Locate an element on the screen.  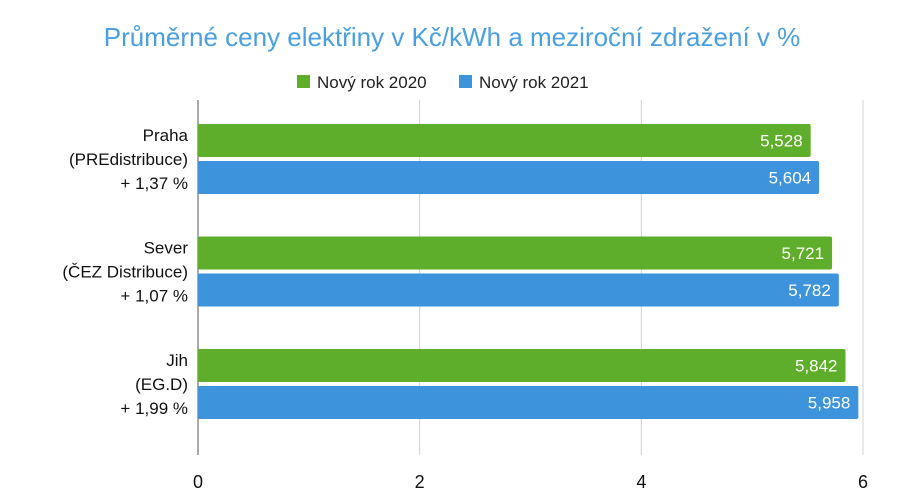
legend: Nový rok 2020 Nový rok 2021 is located at coordinates (443, 82).